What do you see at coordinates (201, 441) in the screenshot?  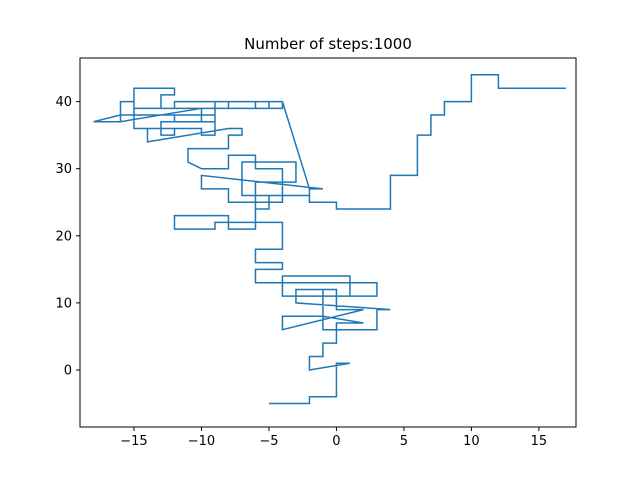 I see `x-tick-label: −10` at bounding box center [201, 441].